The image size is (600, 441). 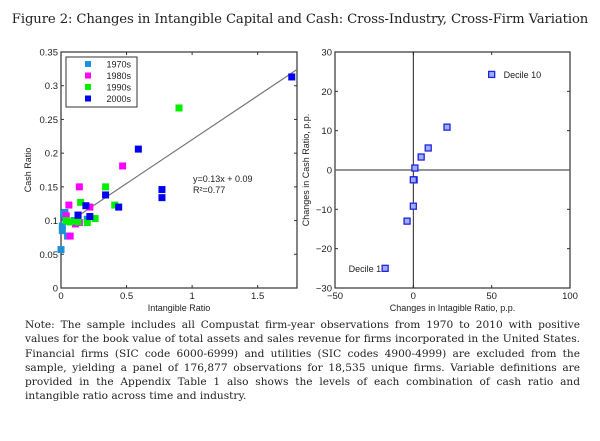 I want to click on x-axis-label: Changes in Intagible Ratio, p.p., so click(x=453, y=308).